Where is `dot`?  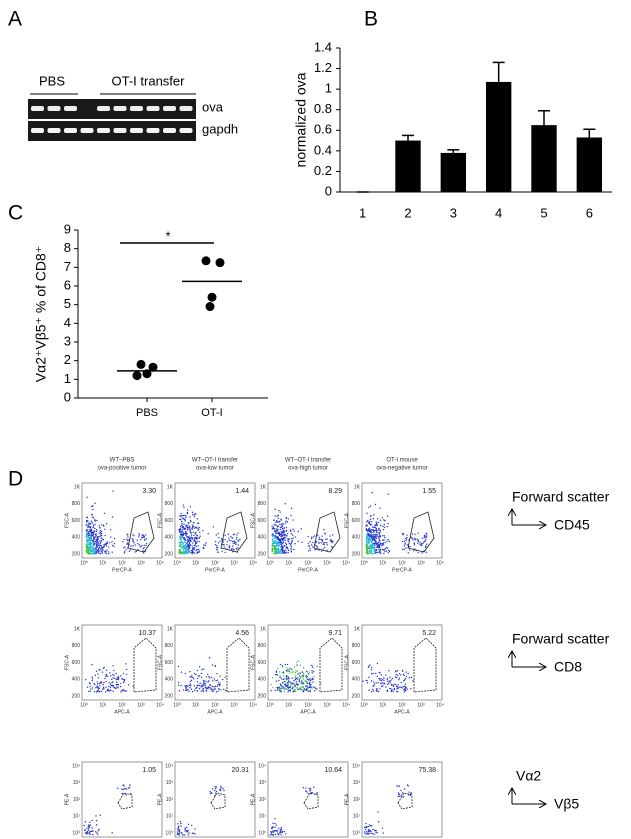 dot is located at coordinates (212, 297).